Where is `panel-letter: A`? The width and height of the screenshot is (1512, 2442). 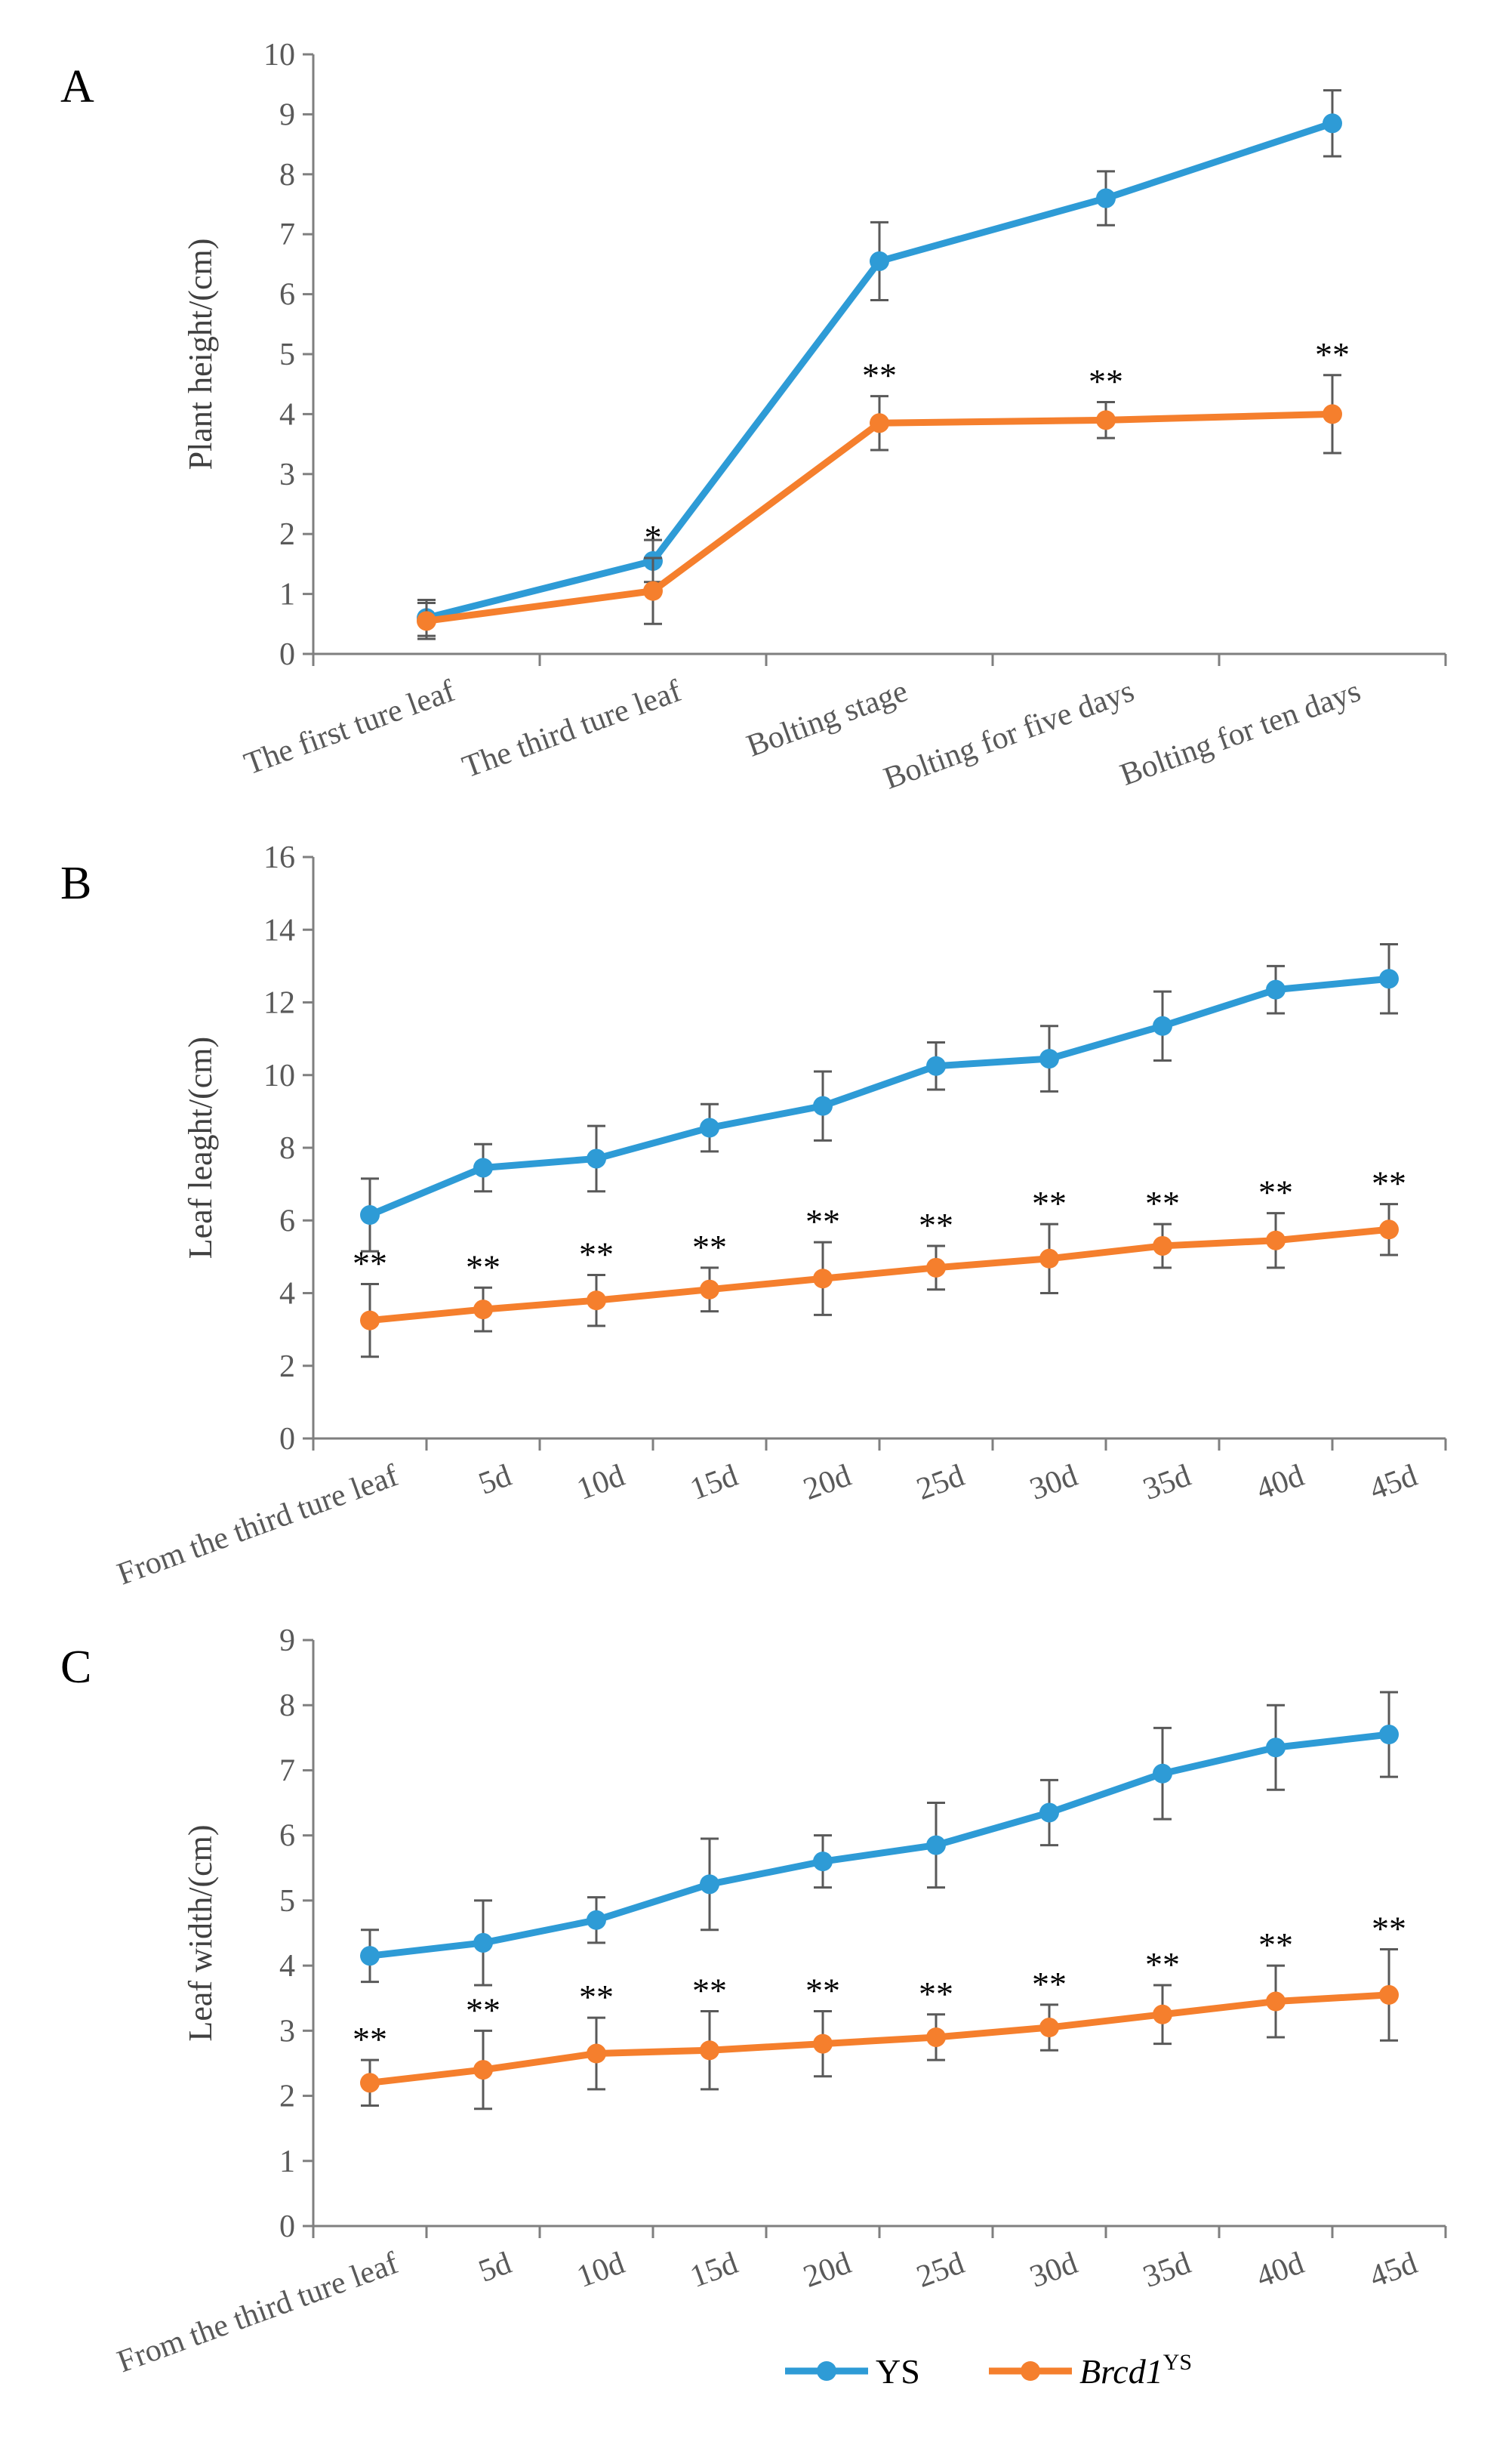
panel-letter: A is located at coordinates (77, 87).